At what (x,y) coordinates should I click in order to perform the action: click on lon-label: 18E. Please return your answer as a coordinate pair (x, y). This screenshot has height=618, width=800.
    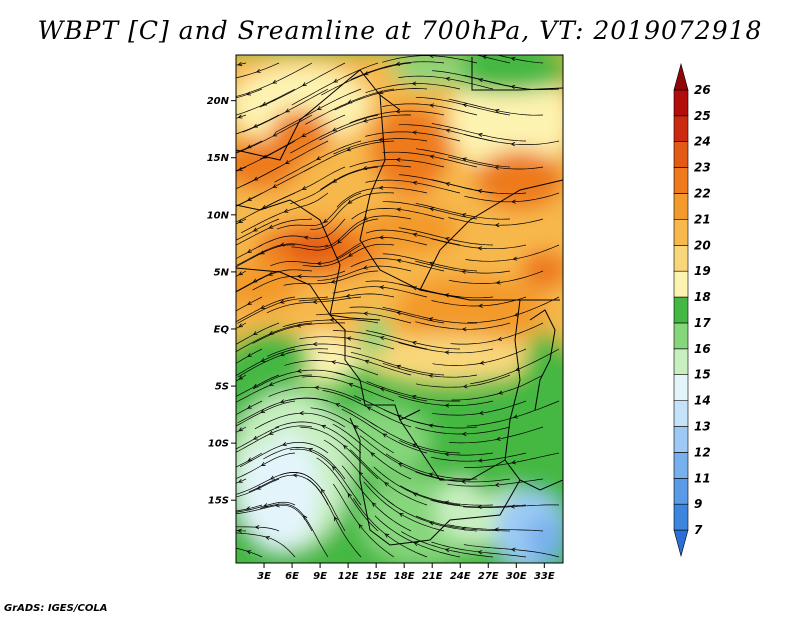
    Looking at the image, I should click on (404, 576).